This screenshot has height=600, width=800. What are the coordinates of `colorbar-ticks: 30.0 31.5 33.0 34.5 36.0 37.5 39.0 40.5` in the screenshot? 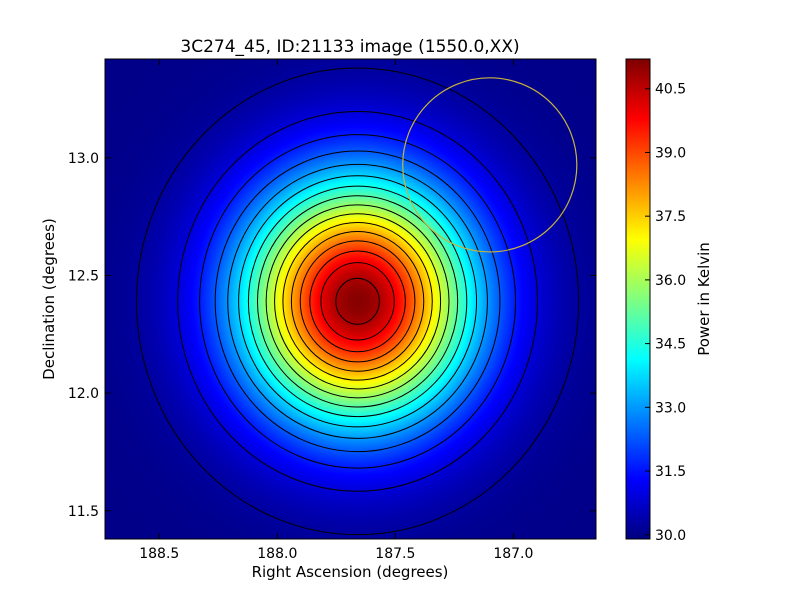 It's located at (665, 313).